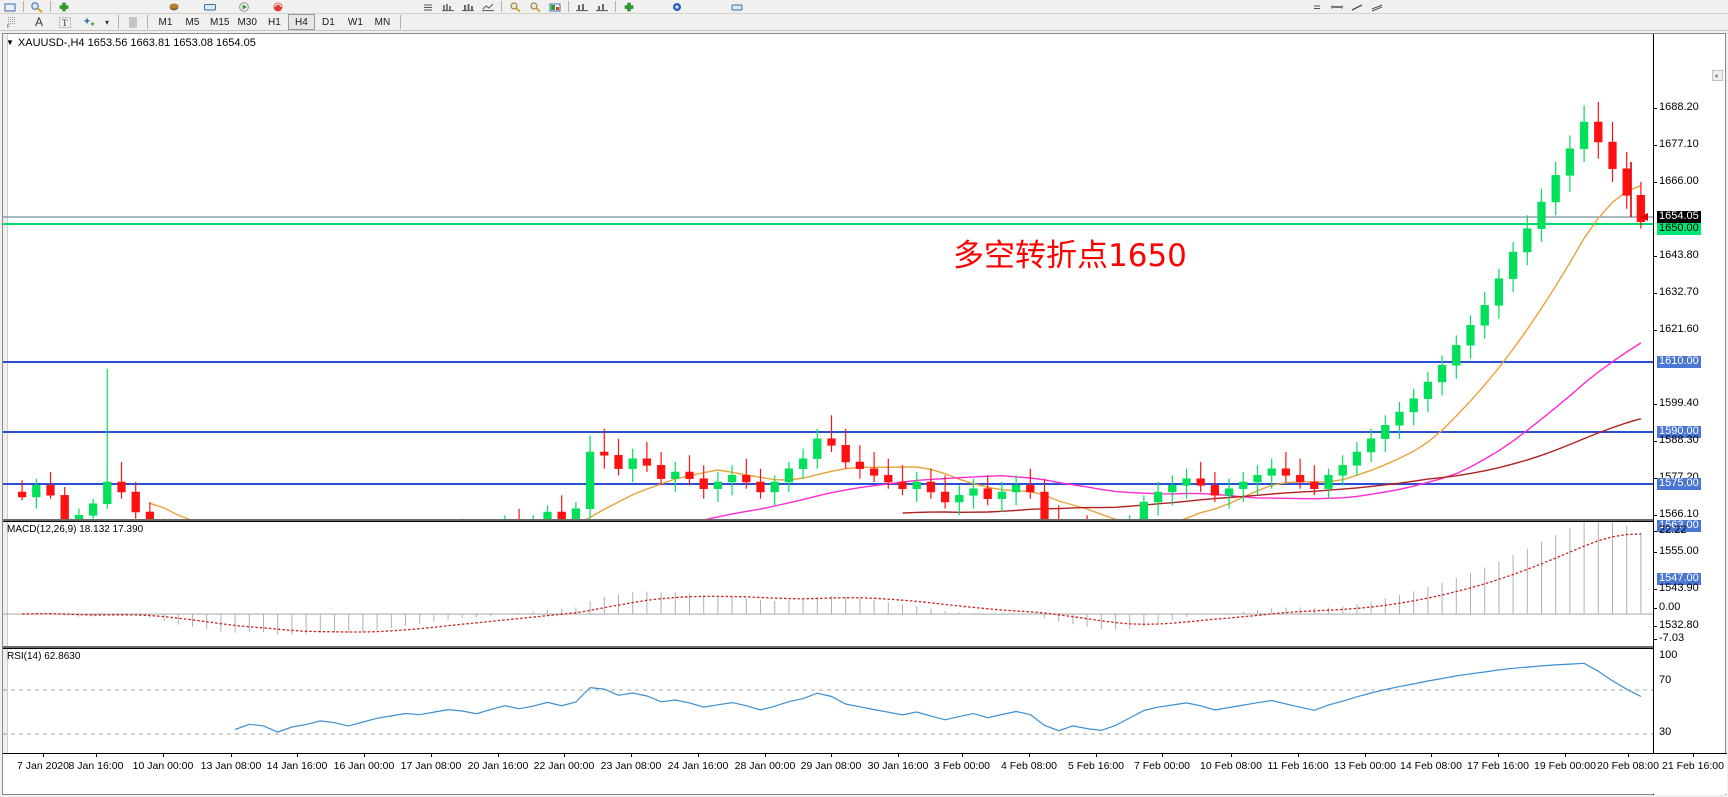 The image size is (1728, 797). What do you see at coordinates (38, 22) in the screenshot?
I see `text-label-icon: A` at bounding box center [38, 22].